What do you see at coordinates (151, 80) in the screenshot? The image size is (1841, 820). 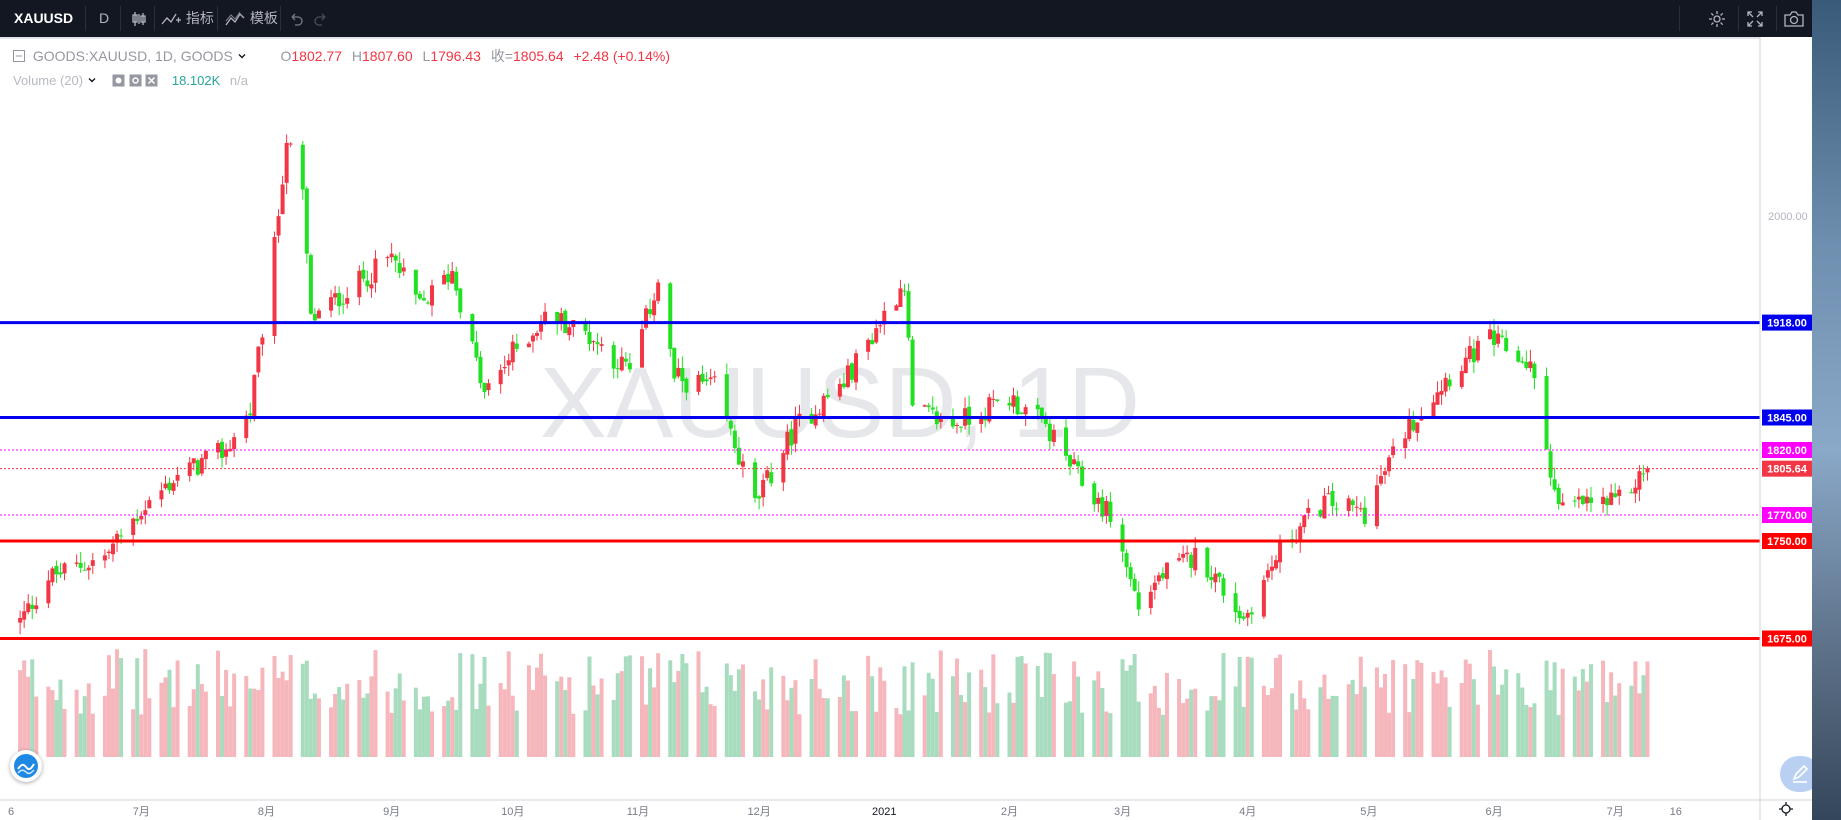 I see `close-icon` at bounding box center [151, 80].